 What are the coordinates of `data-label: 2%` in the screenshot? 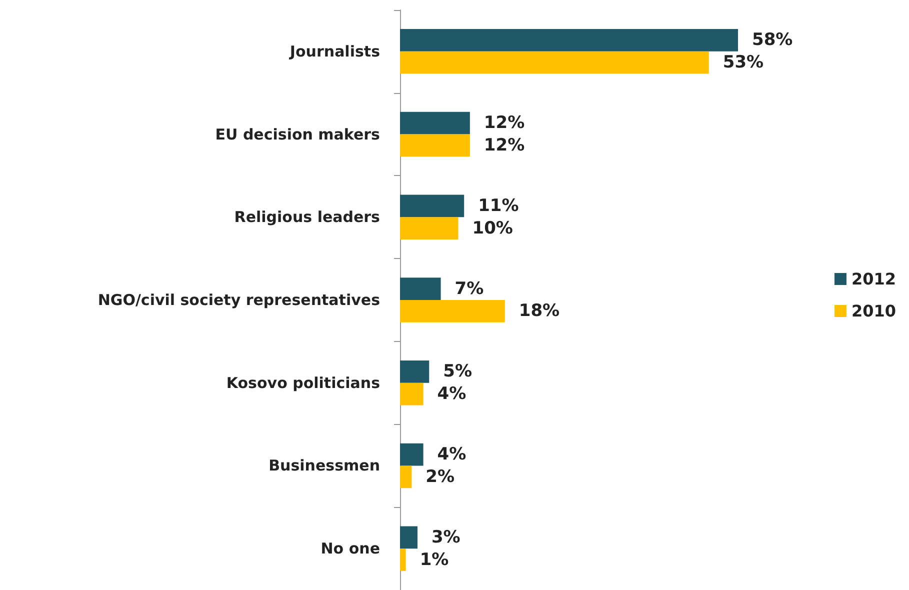 It's located at (440, 476).